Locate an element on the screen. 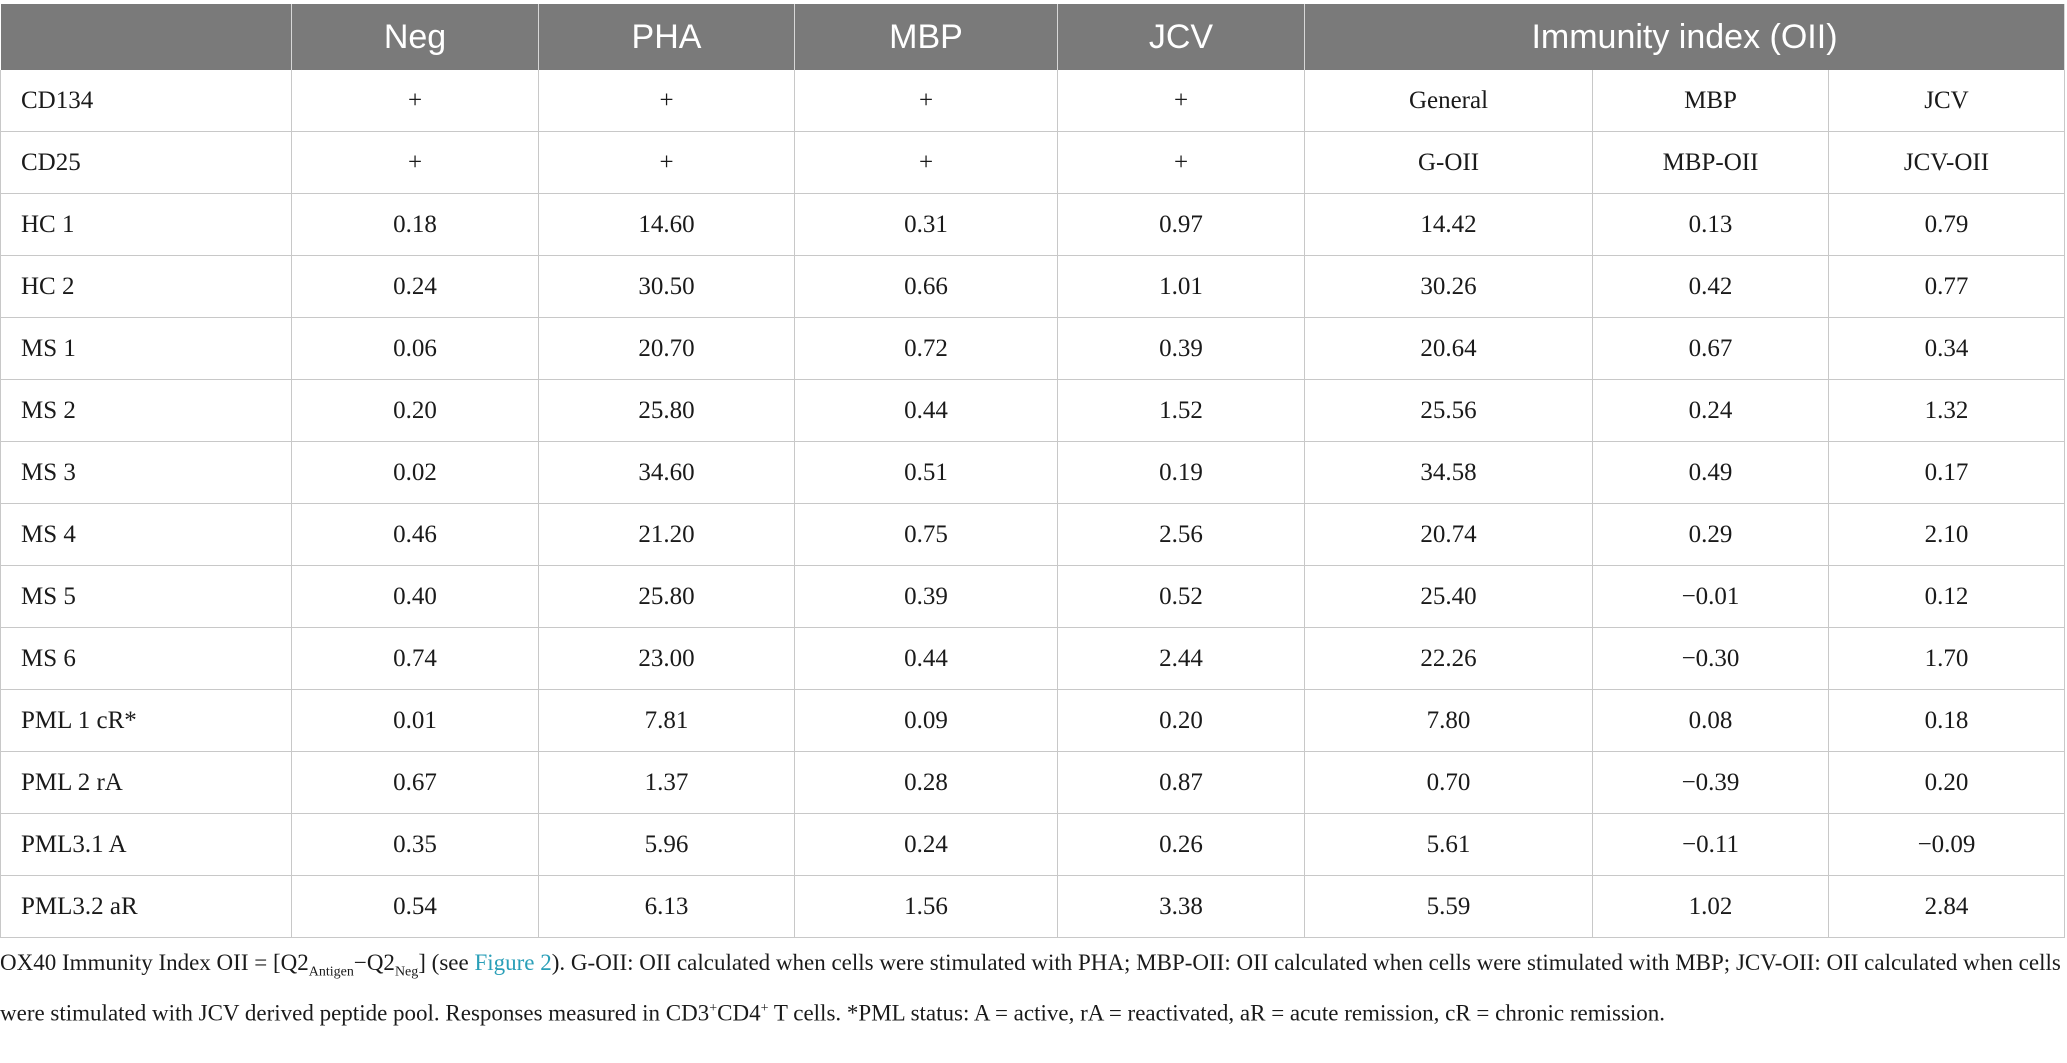 This screenshot has width=2067, height=1063. table-cell: 0.52 is located at coordinates (1181, 596).